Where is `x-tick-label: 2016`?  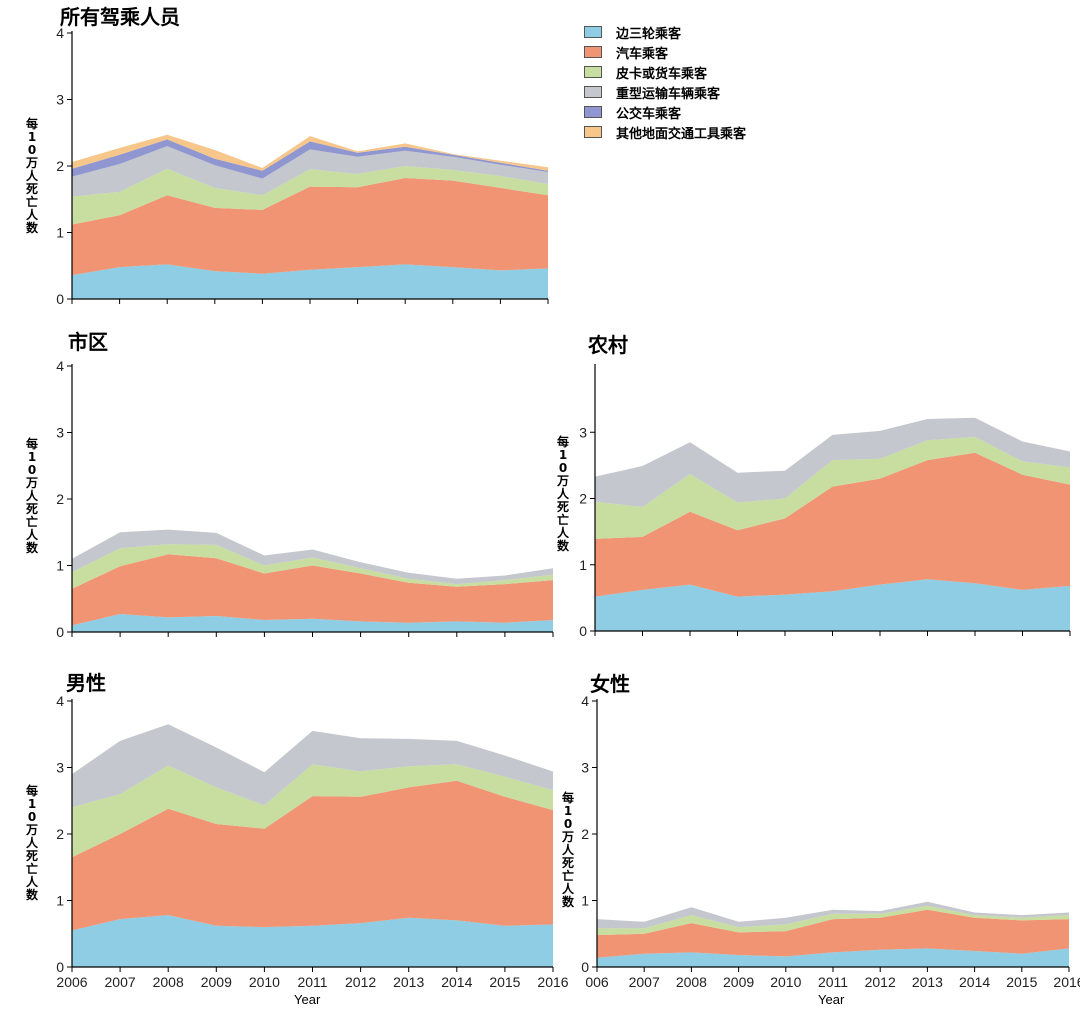 x-tick-label: 2016 is located at coordinates (1066, 982).